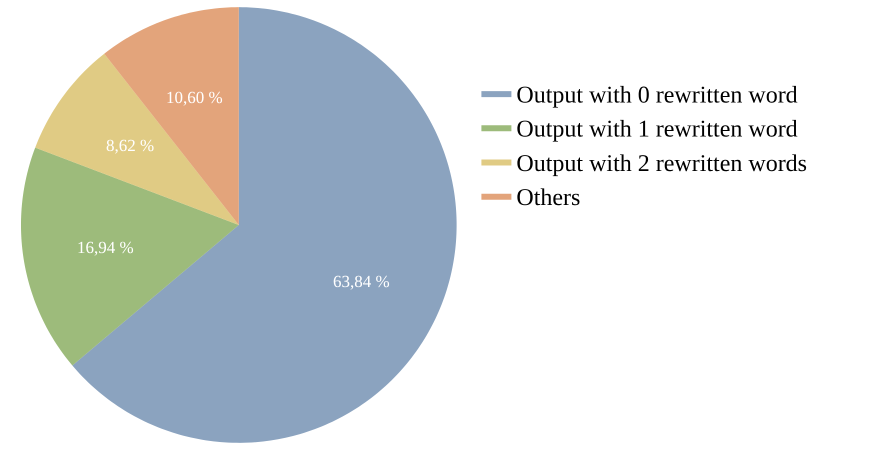 The width and height of the screenshot is (895, 450). Describe the element at coordinates (548, 198) in the screenshot. I see `legend-label: Others` at that location.